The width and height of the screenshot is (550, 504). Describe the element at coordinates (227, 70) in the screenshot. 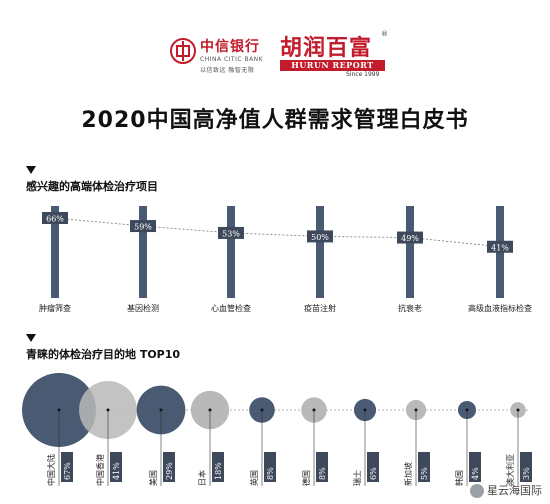

I see `citic-slogan: 以信致远 融智无限` at that location.